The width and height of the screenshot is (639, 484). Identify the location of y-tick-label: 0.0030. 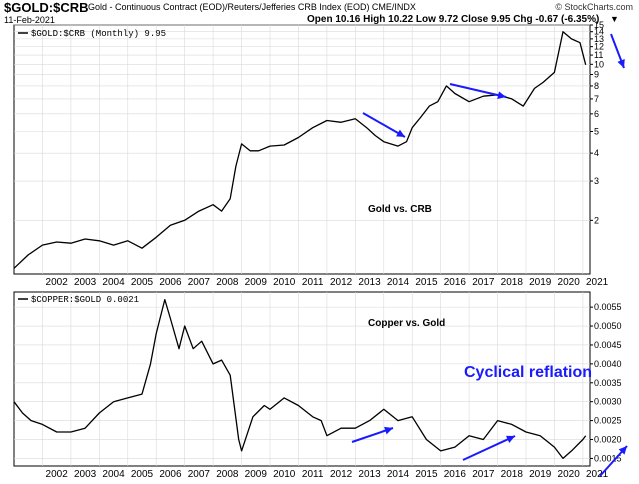
(608, 402).